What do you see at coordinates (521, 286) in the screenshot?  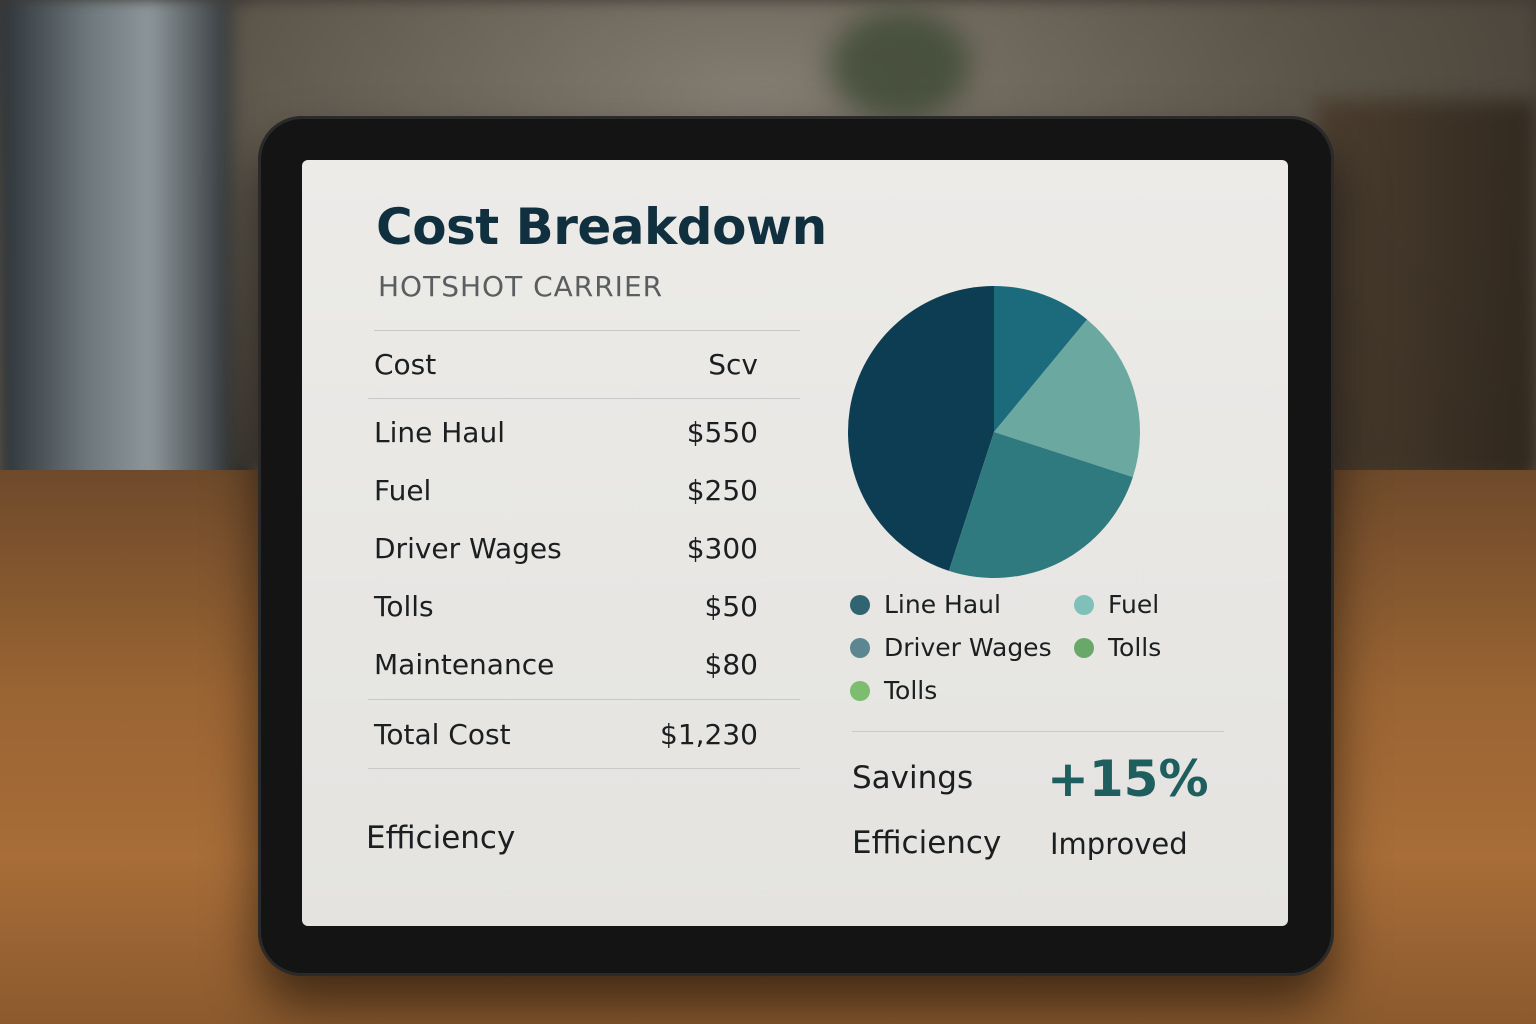 I see `page-subtitle: HOTSHOT CARRIER` at bounding box center [521, 286].